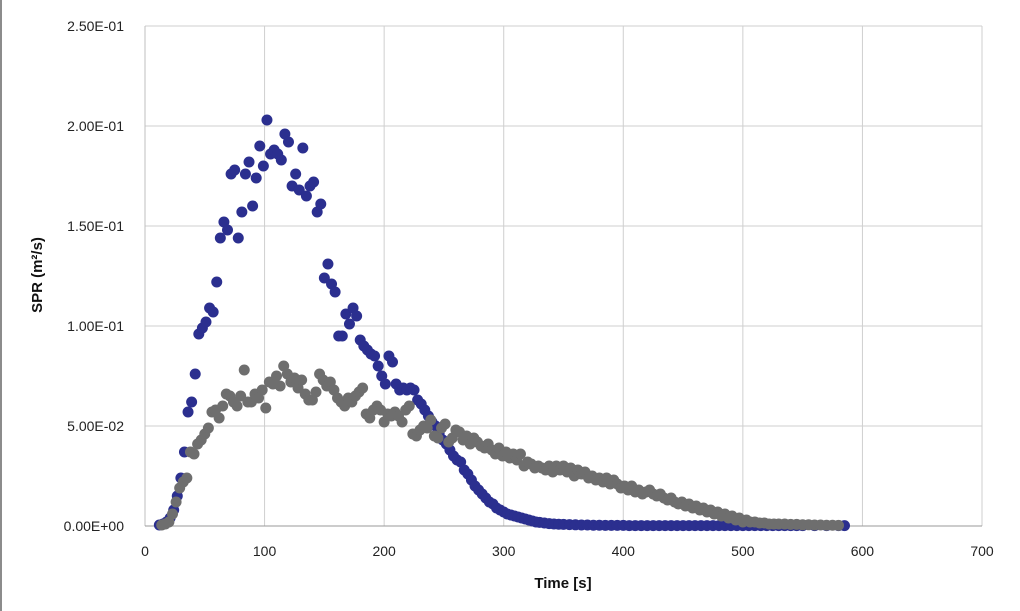  What do you see at coordinates (562, 583) in the screenshot?
I see `x-axis-label: Time [s]` at bounding box center [562, 583].